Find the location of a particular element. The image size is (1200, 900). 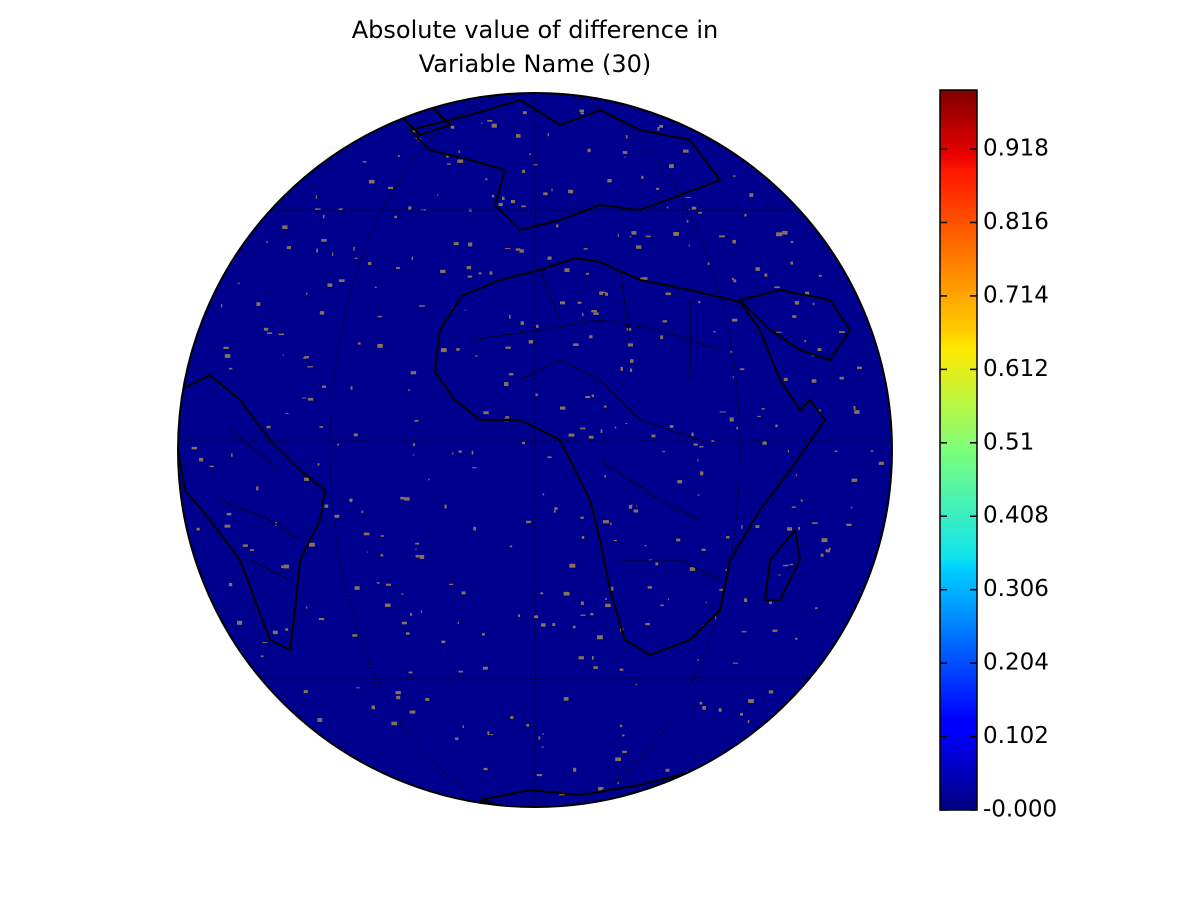

colorbar-tick-label: 0.612 is located at coordinates (1016, 369).